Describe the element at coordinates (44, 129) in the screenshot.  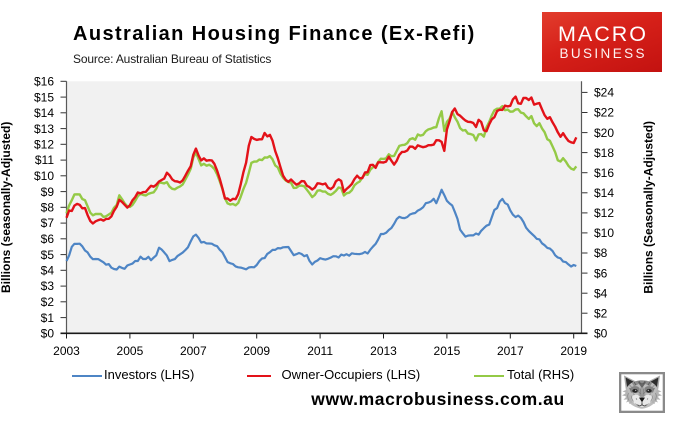
I see `svg-text: $13` at that location.